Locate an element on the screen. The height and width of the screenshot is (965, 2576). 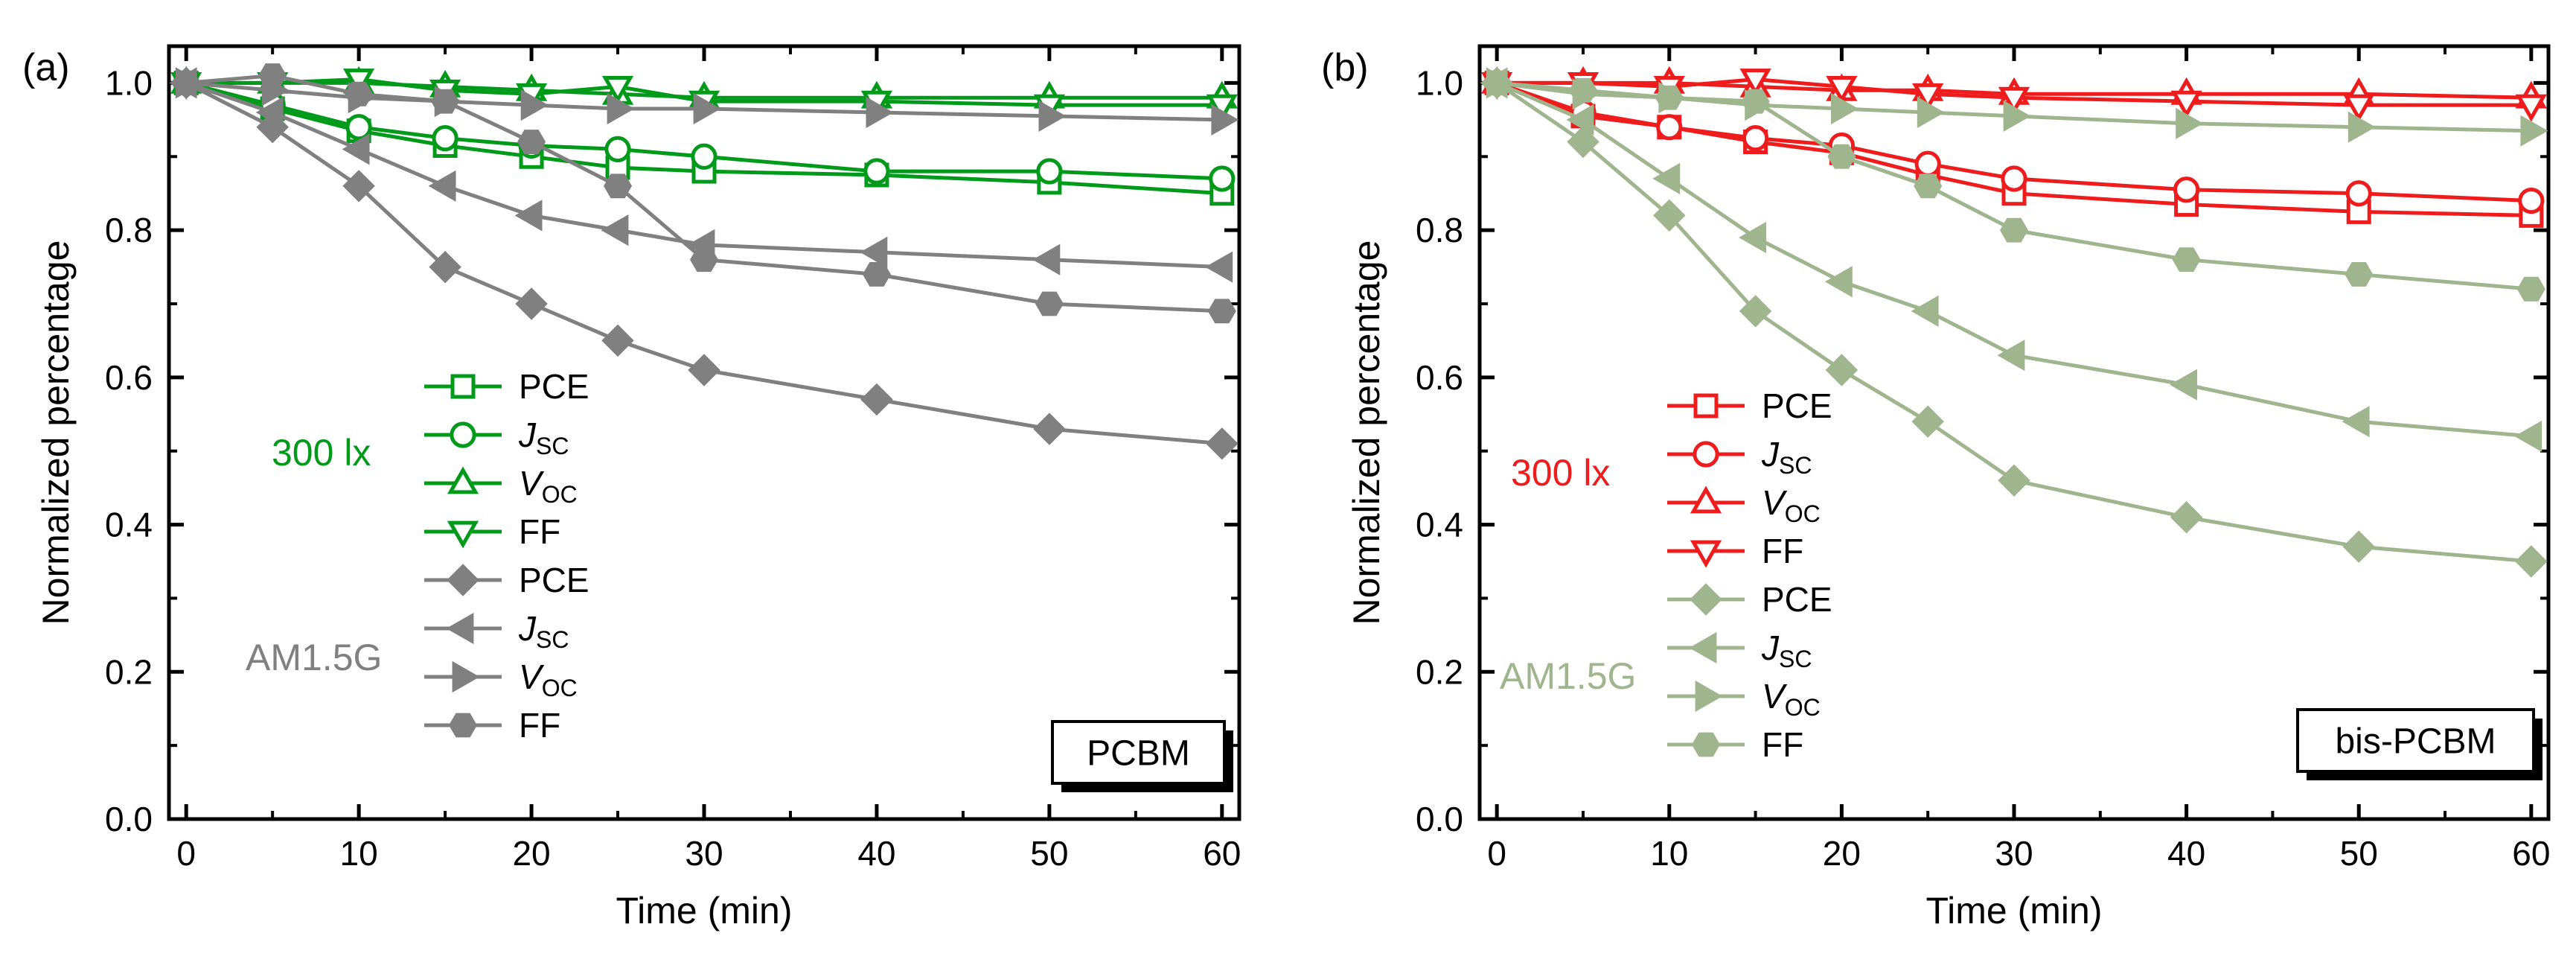
group-label: 300 lx is located at coordinates (1560, 473).